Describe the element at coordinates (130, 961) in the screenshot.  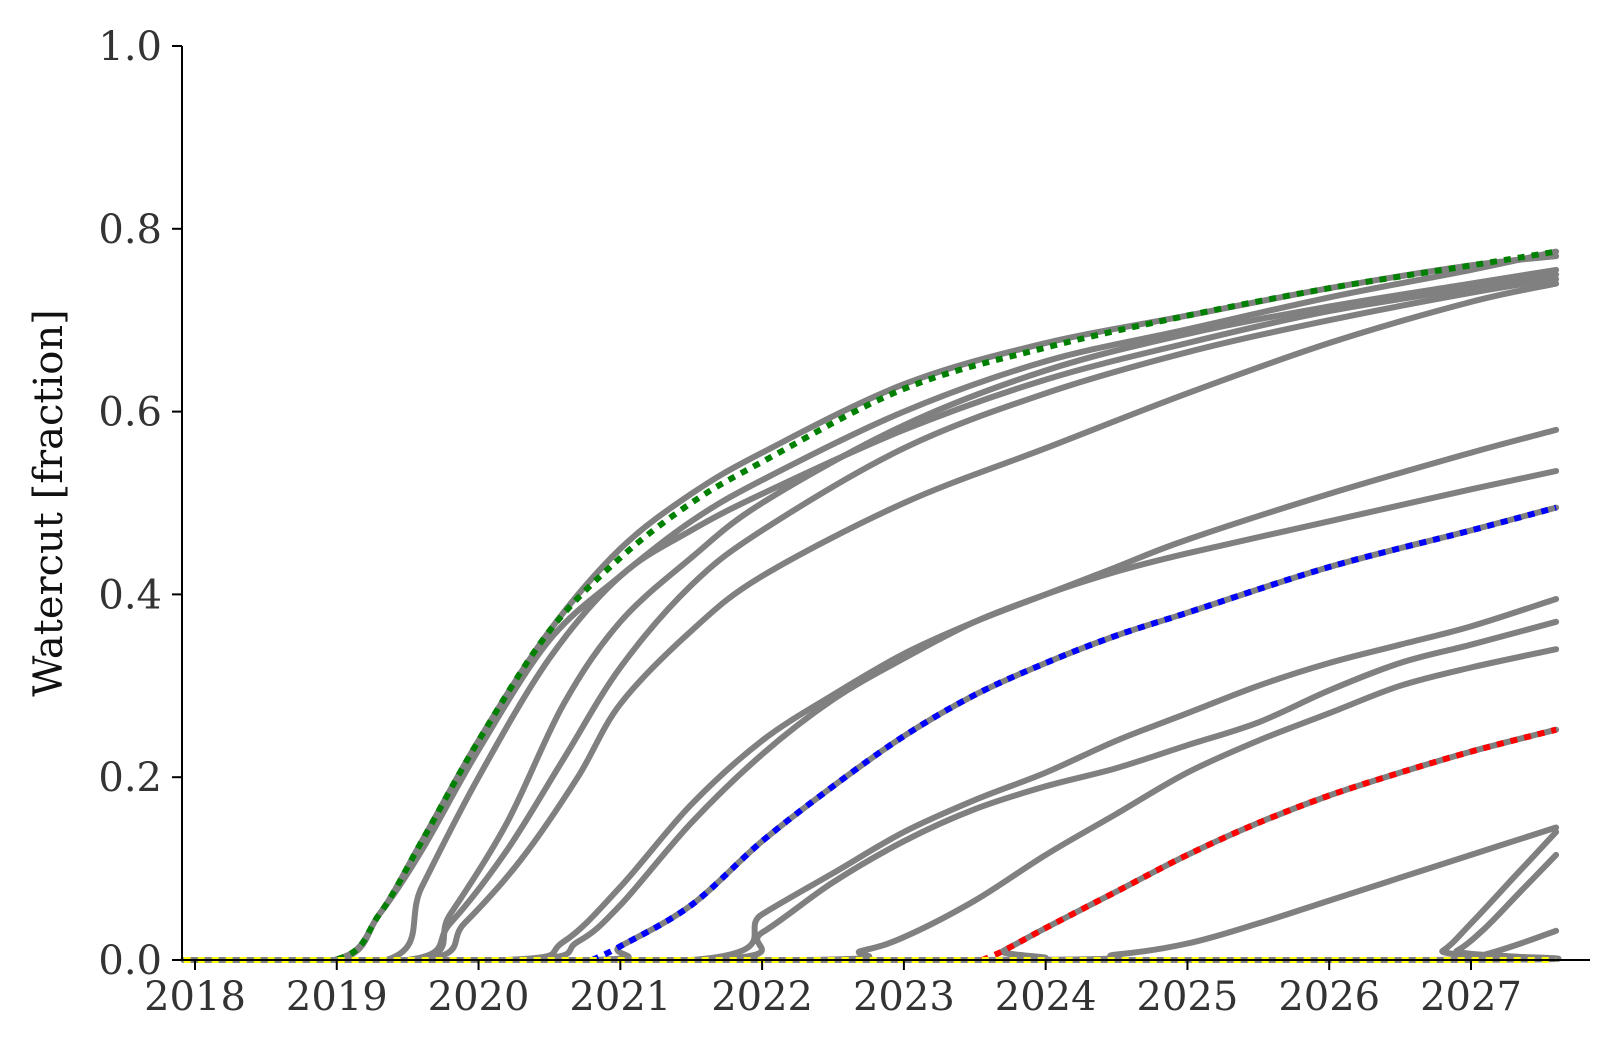
I see `y-tick-label: 0.0` at that location.